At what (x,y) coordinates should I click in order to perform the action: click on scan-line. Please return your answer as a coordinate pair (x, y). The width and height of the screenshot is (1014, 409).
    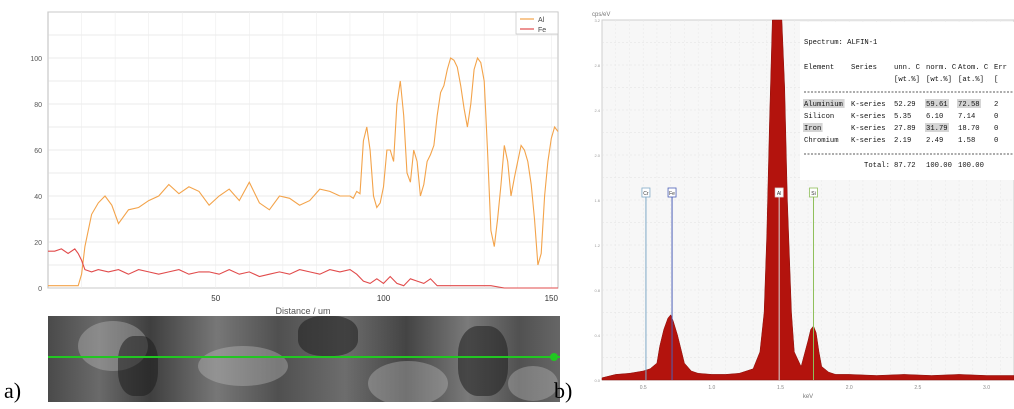
    Looking at the image, I should click on (304, 357).